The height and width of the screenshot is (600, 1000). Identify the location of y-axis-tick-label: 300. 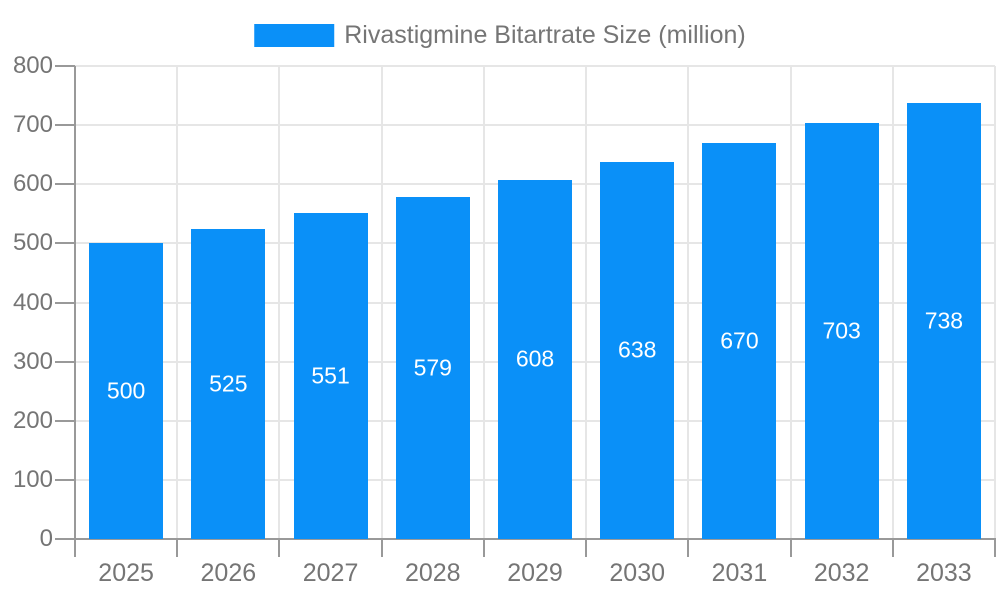
(32, 361).